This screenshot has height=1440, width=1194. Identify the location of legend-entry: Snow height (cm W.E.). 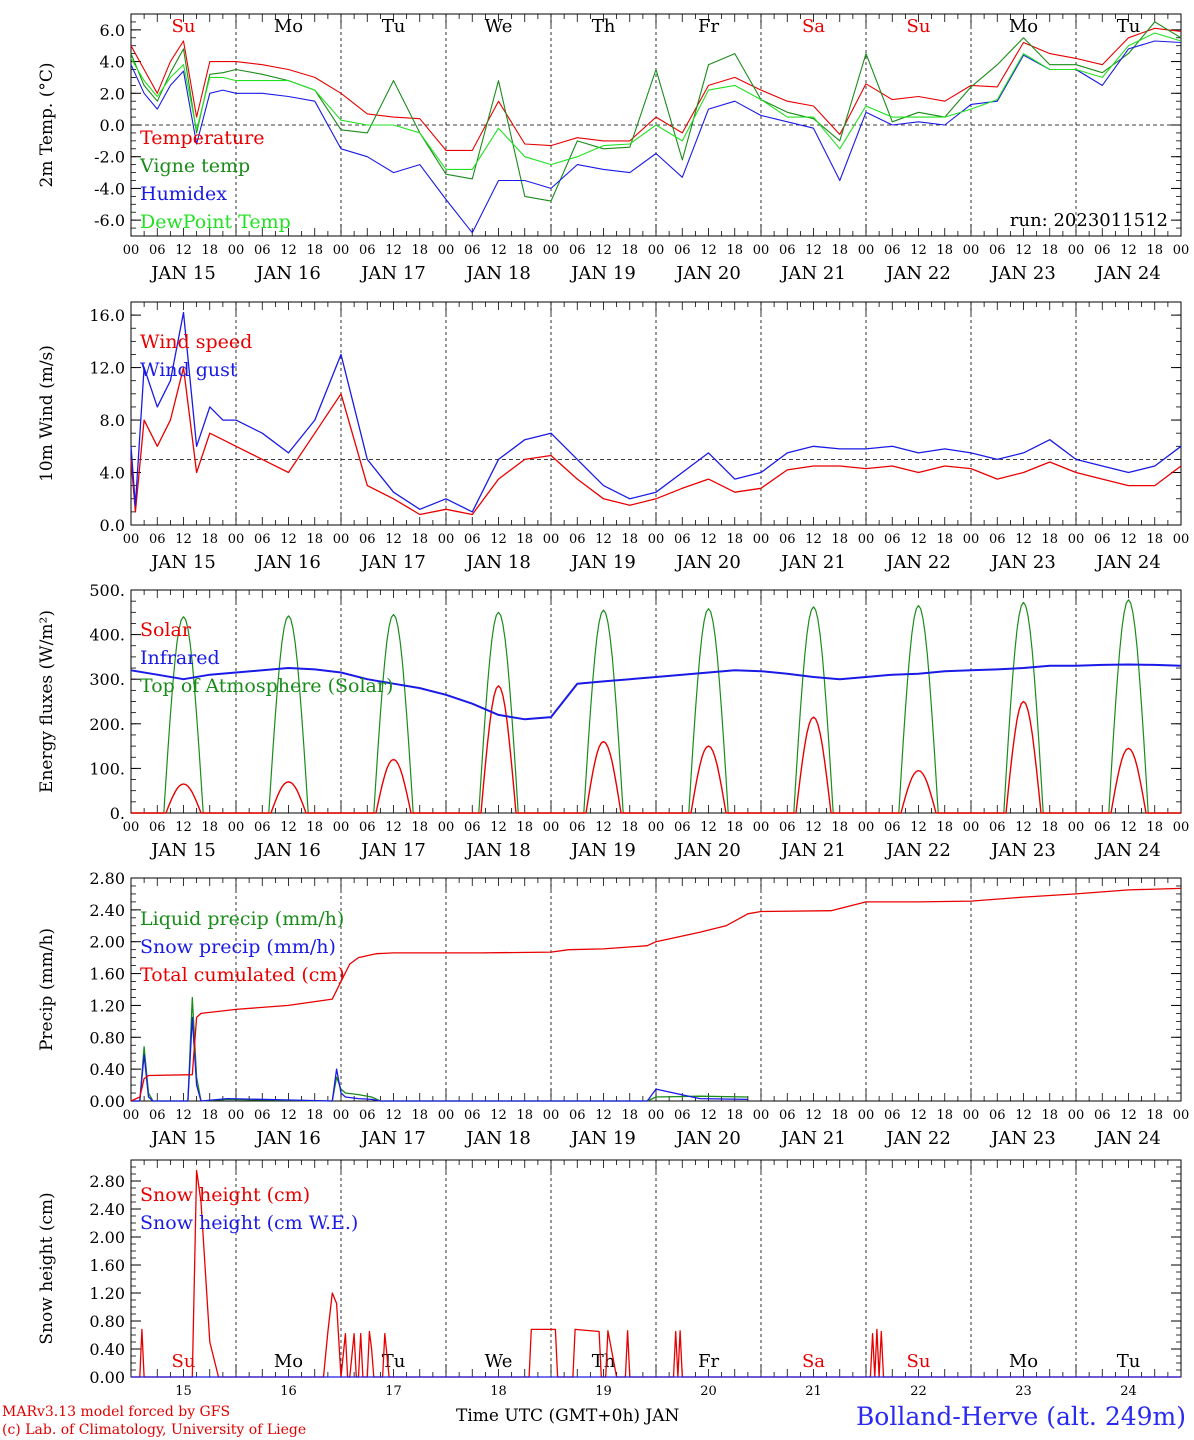
(249, 1223).